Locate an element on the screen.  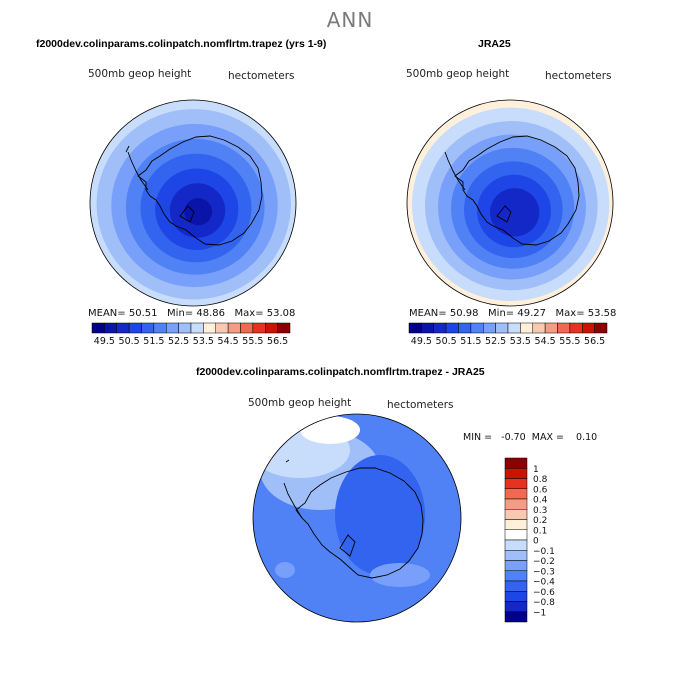
panel1-colorbar-tick-label-6: 55.5 is located at coordinates (252, 341).